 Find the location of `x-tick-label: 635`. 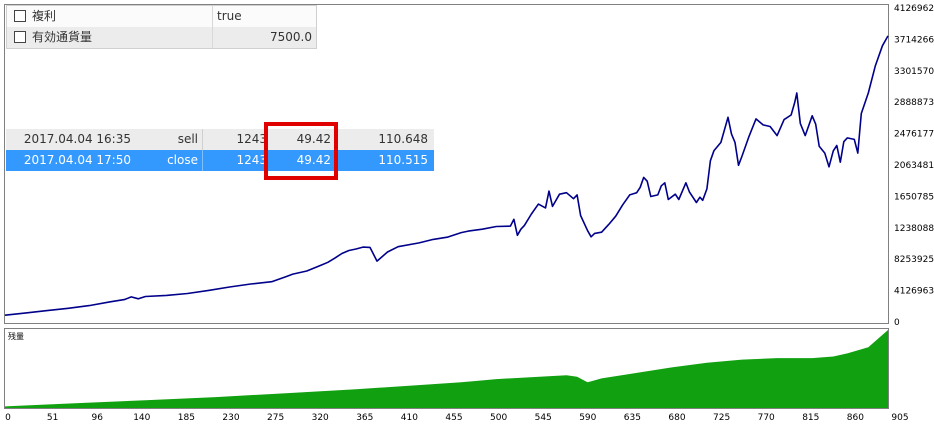

x-tick-label: 635 is located at coordinates (632, 418).